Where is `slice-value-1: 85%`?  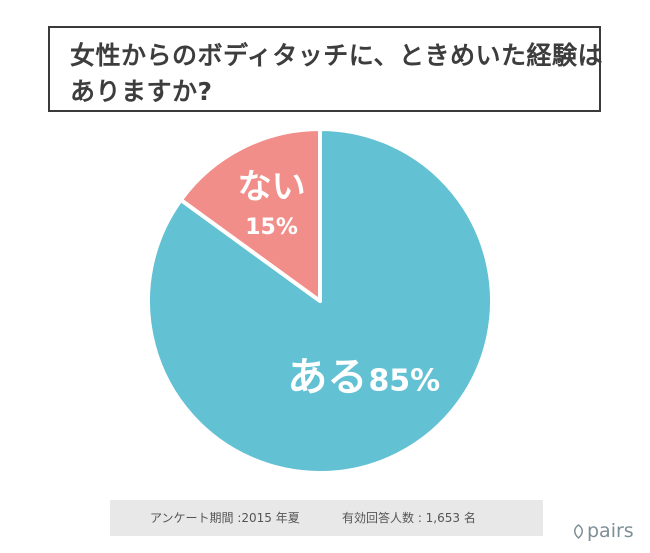
slice-value-1: 85% is located at coordinates (404, 380).